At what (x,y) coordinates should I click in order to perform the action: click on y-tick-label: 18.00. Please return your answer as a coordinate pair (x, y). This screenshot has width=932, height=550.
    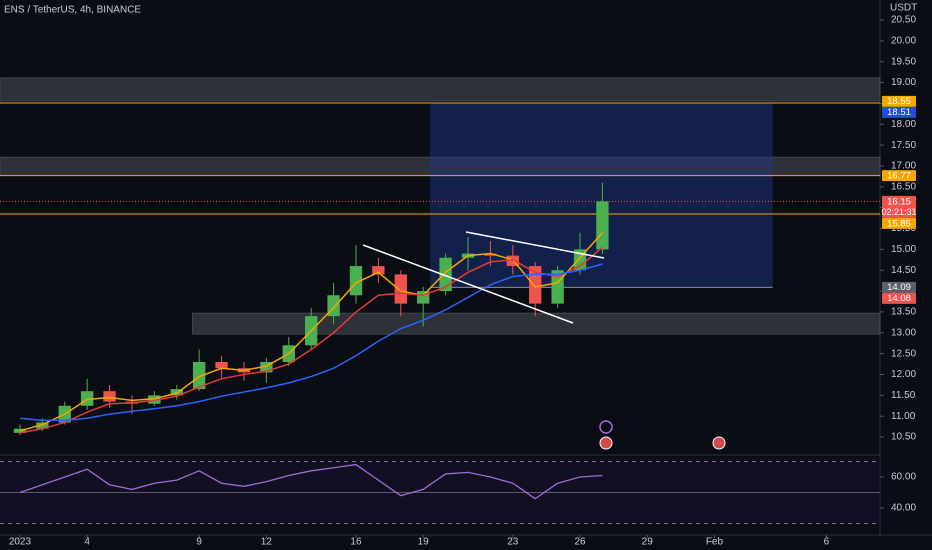
    Looking at the image, I should click on (903, 124).